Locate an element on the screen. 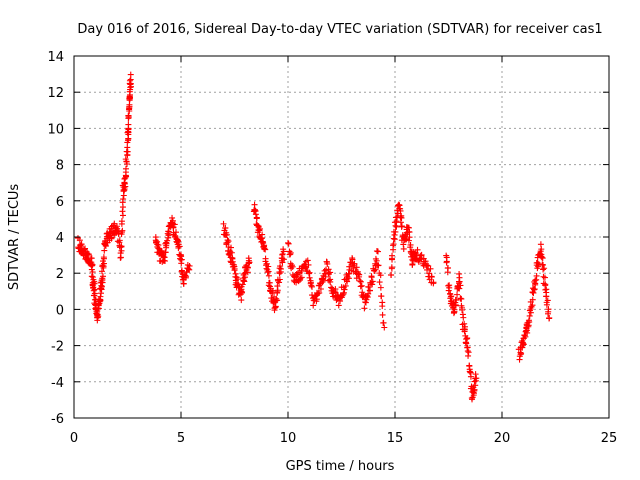 This screenshot has width=640, height=480. y-tick-label: -2 is located at coordinates (57, 347).